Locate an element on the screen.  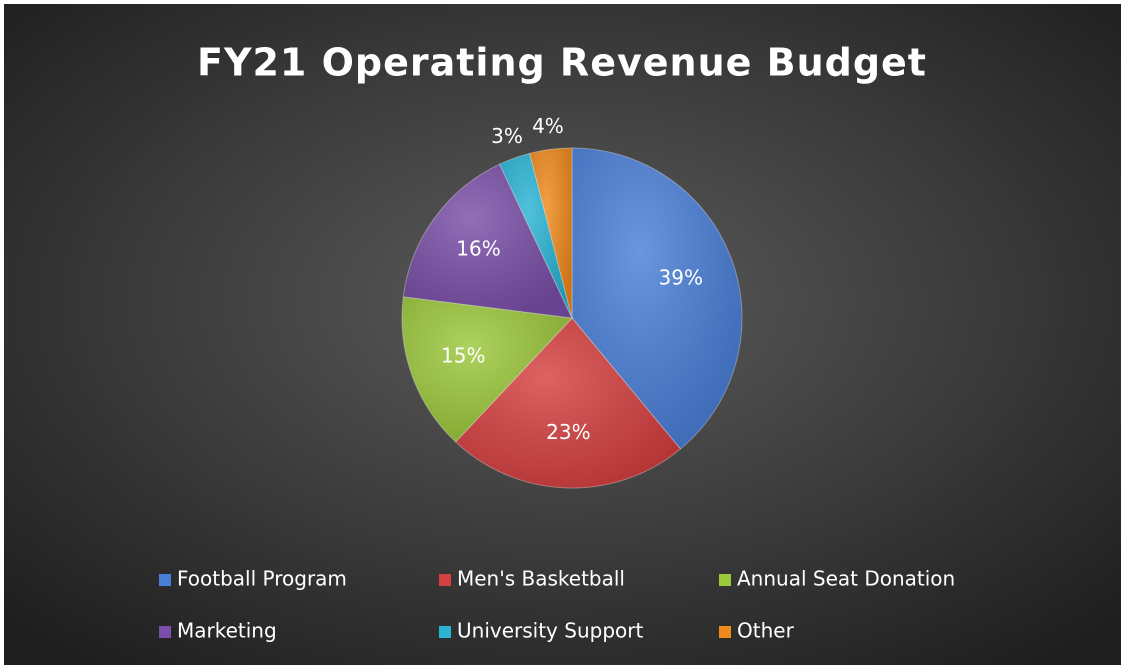
data-label: 23% is located at coordinates (568, 432).